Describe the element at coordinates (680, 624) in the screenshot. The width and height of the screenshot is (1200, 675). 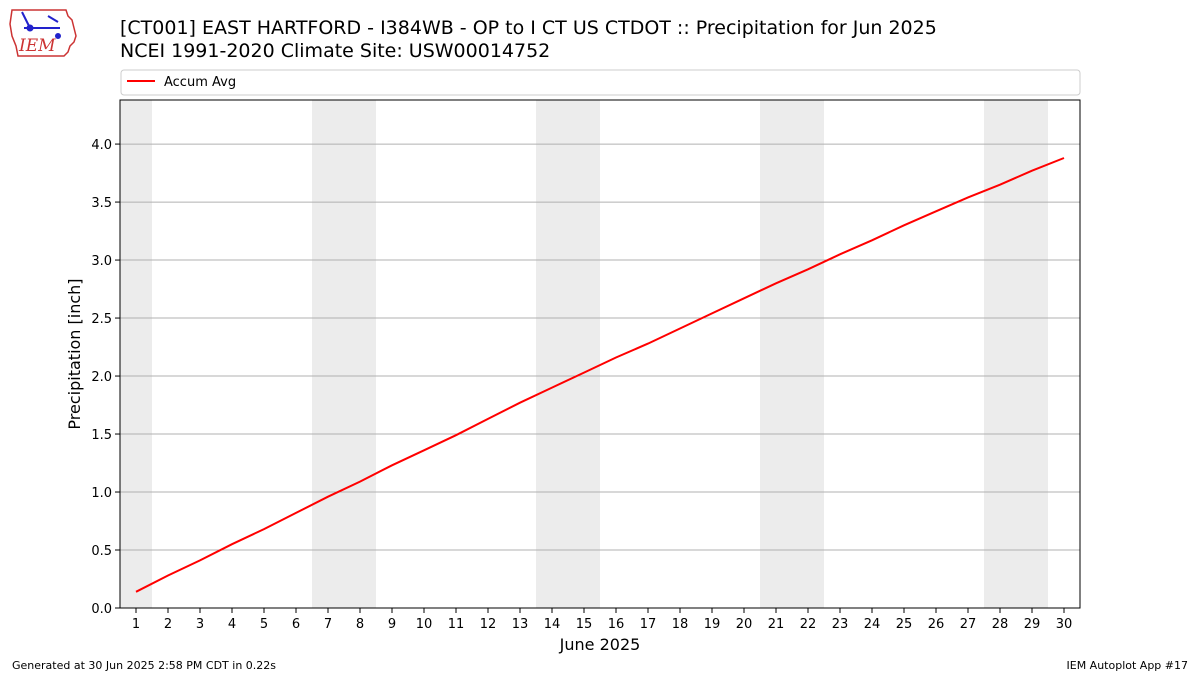
I see `x-tick-label: 18` at that location.